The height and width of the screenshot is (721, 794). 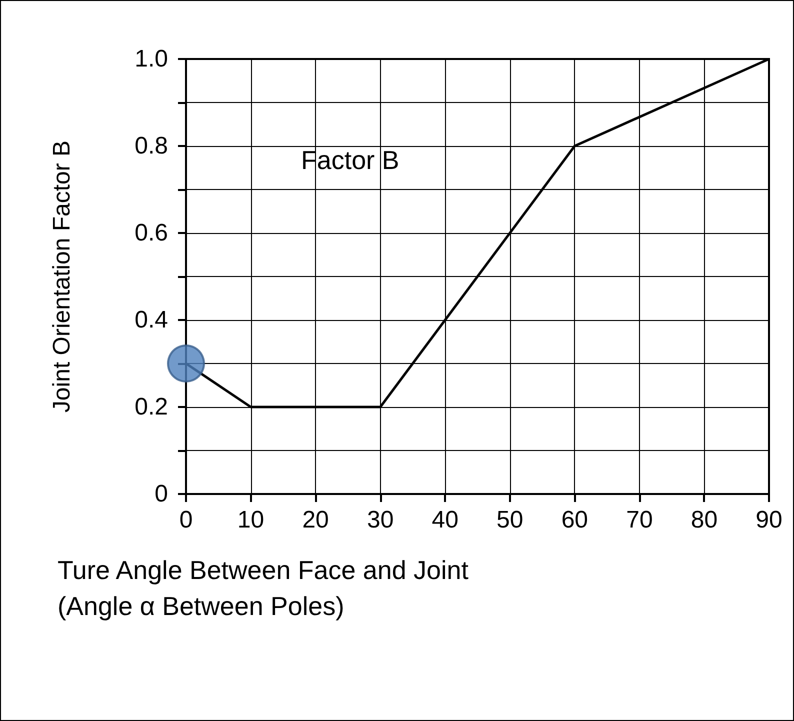 I want to click on x-tick-label: 0, so click(x=186, y=520).